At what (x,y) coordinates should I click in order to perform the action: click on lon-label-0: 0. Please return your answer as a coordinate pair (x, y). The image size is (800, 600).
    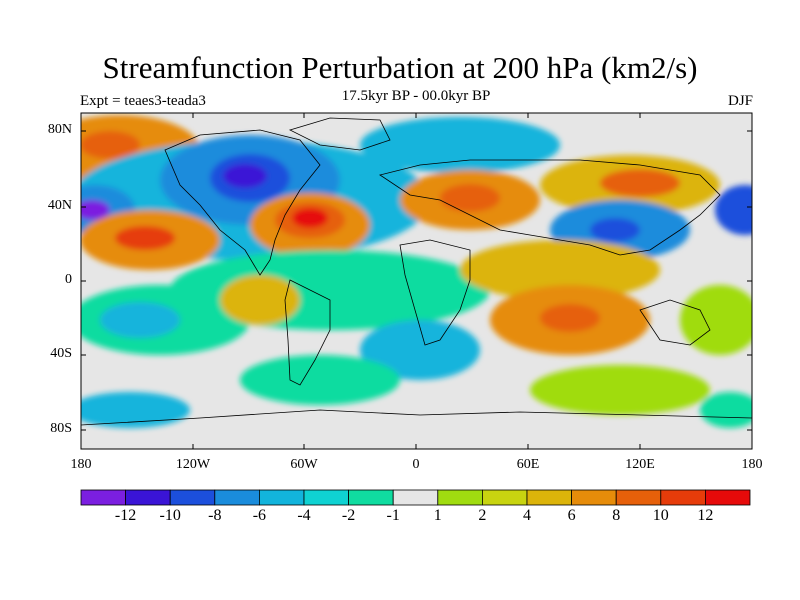
    Looking at the image, I should click on (416, 464).